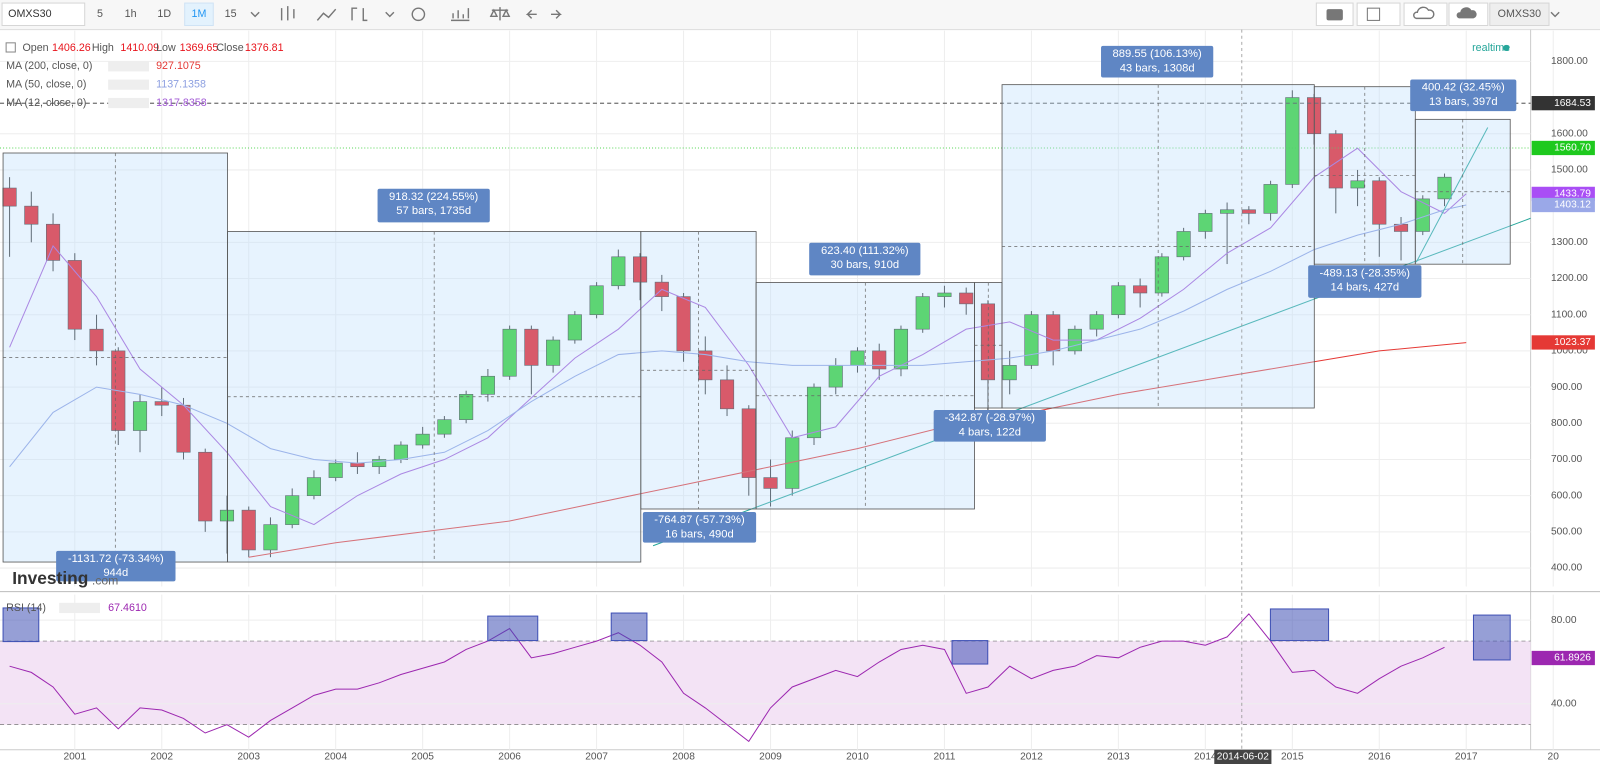 Image resolution: width=1600 pixels, height=764 pixels. What do you see at coordinates (326, 14) in the screenshot?
I see `line-icon` at bounding box center [326, 14].